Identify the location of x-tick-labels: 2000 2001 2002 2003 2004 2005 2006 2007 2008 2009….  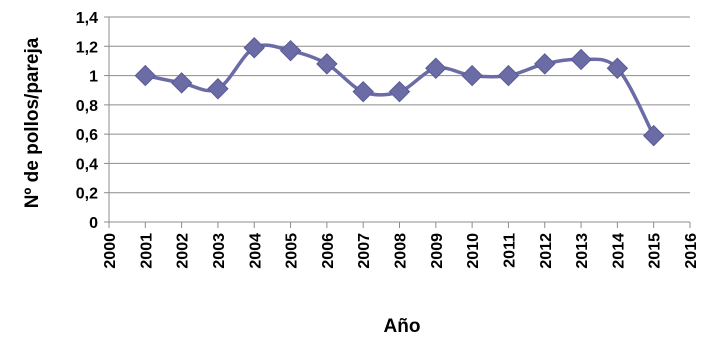
(401, 251).